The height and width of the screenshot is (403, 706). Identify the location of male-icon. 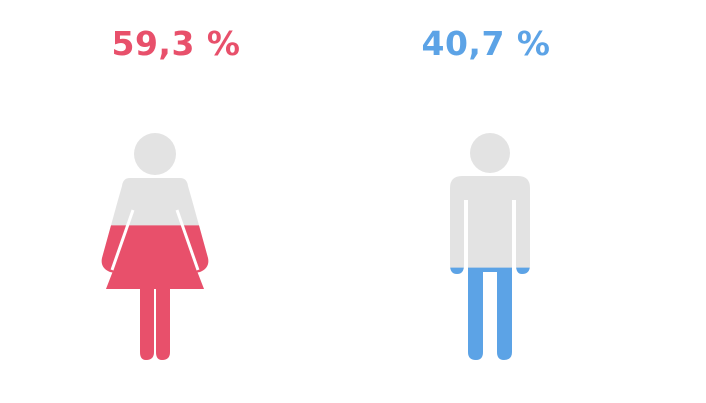
(490, 246).